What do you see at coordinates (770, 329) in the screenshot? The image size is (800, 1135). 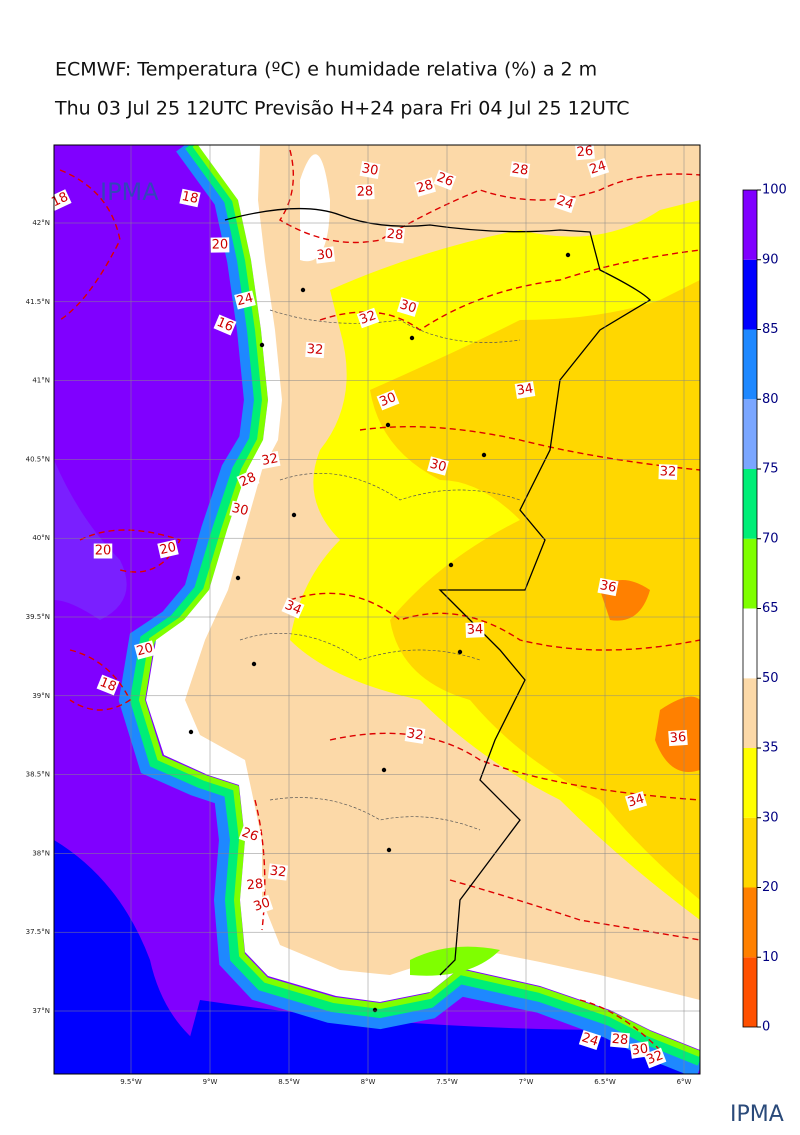 I see `colorbar-tick-label: 85` at bounding box center [770, 329].